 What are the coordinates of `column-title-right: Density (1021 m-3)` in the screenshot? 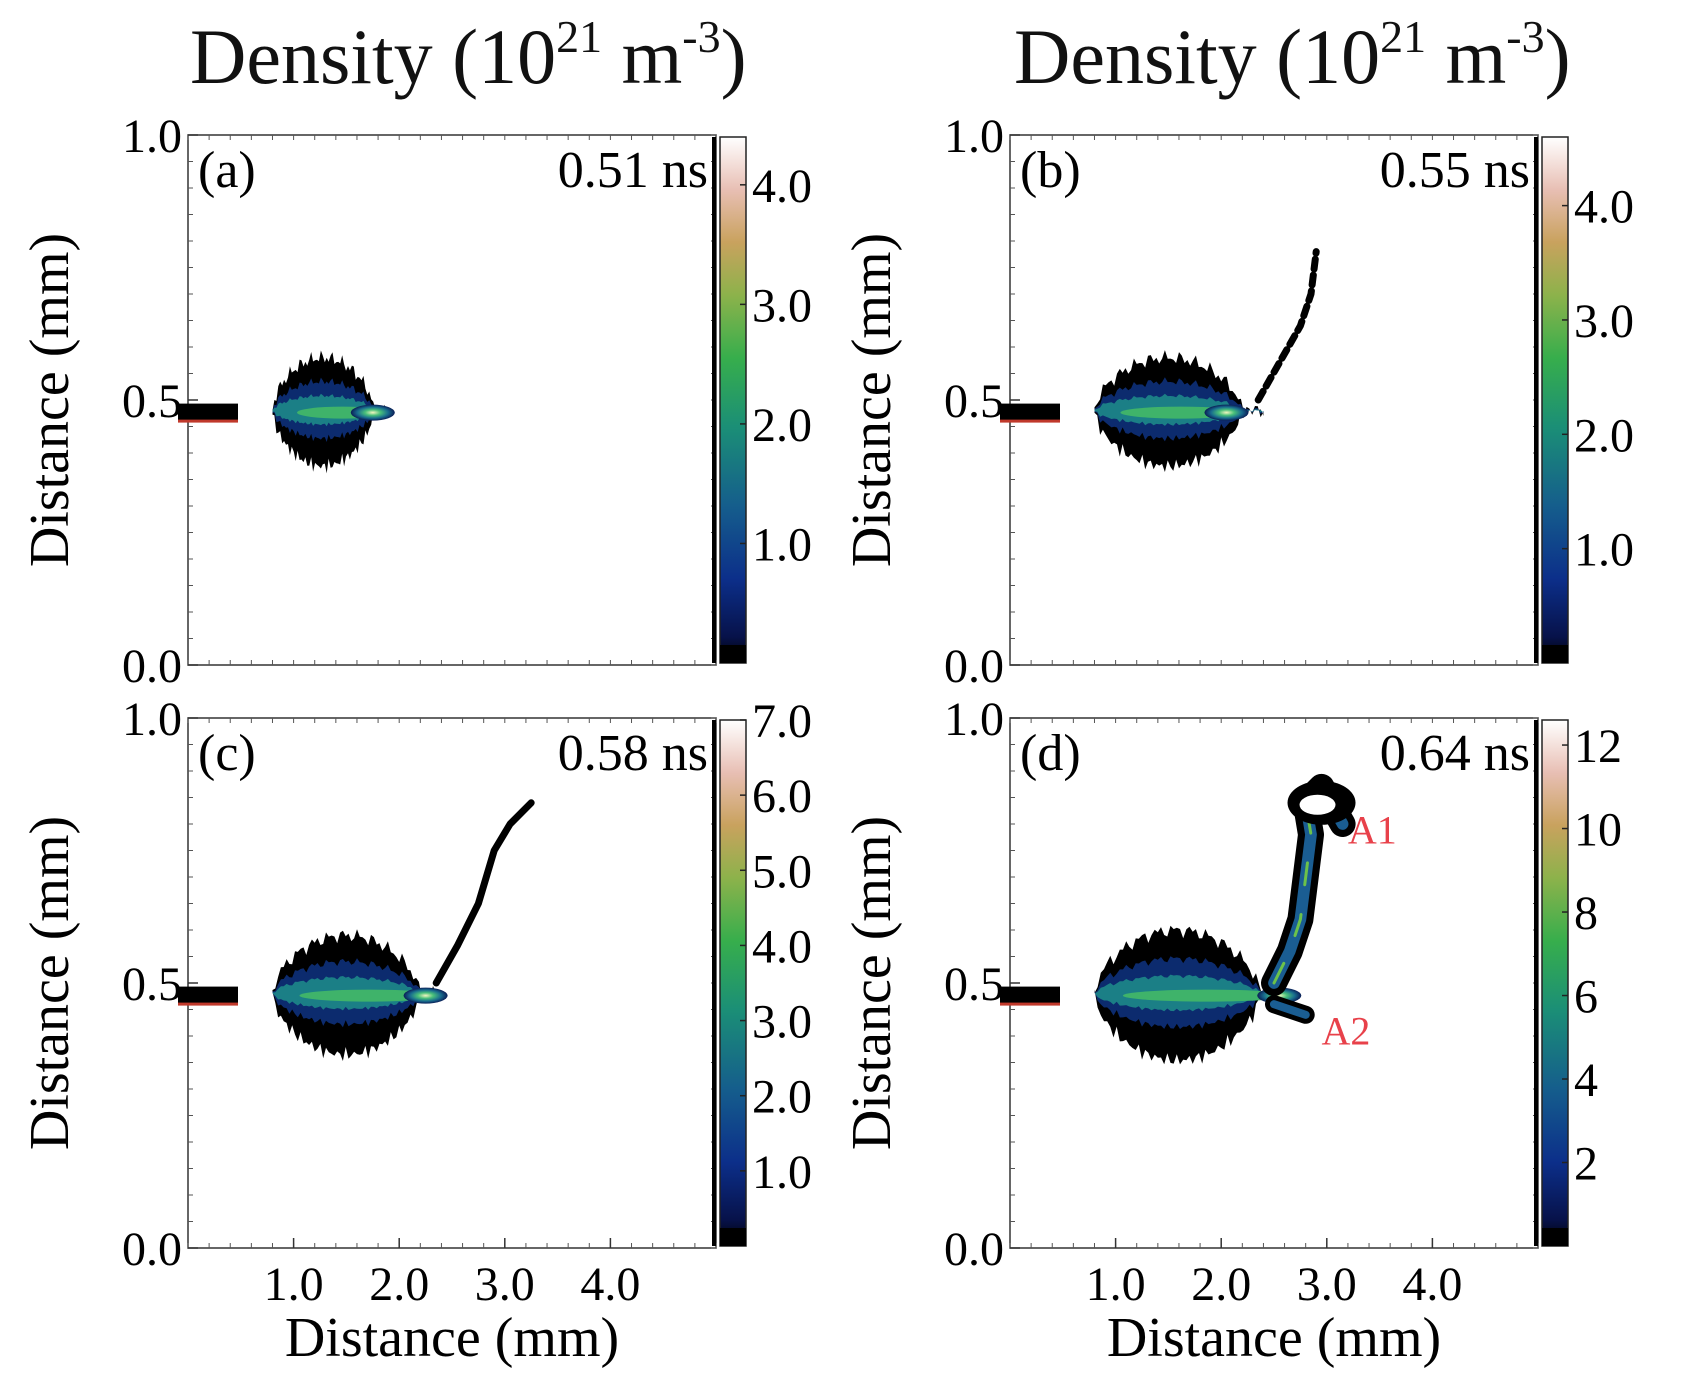 It's located at (1292, 55).